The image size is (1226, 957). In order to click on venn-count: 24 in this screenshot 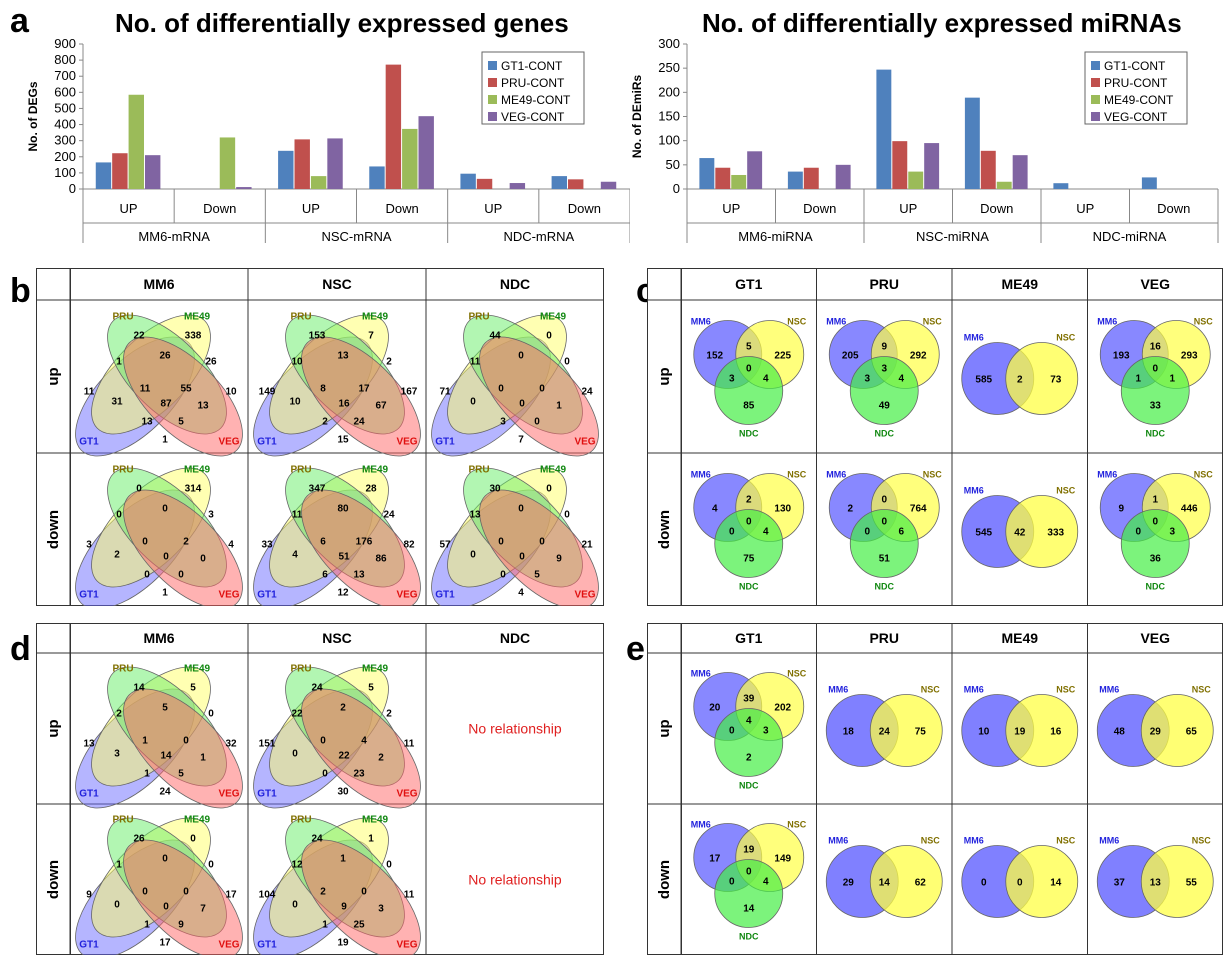, I will do `click(389, 515)`.